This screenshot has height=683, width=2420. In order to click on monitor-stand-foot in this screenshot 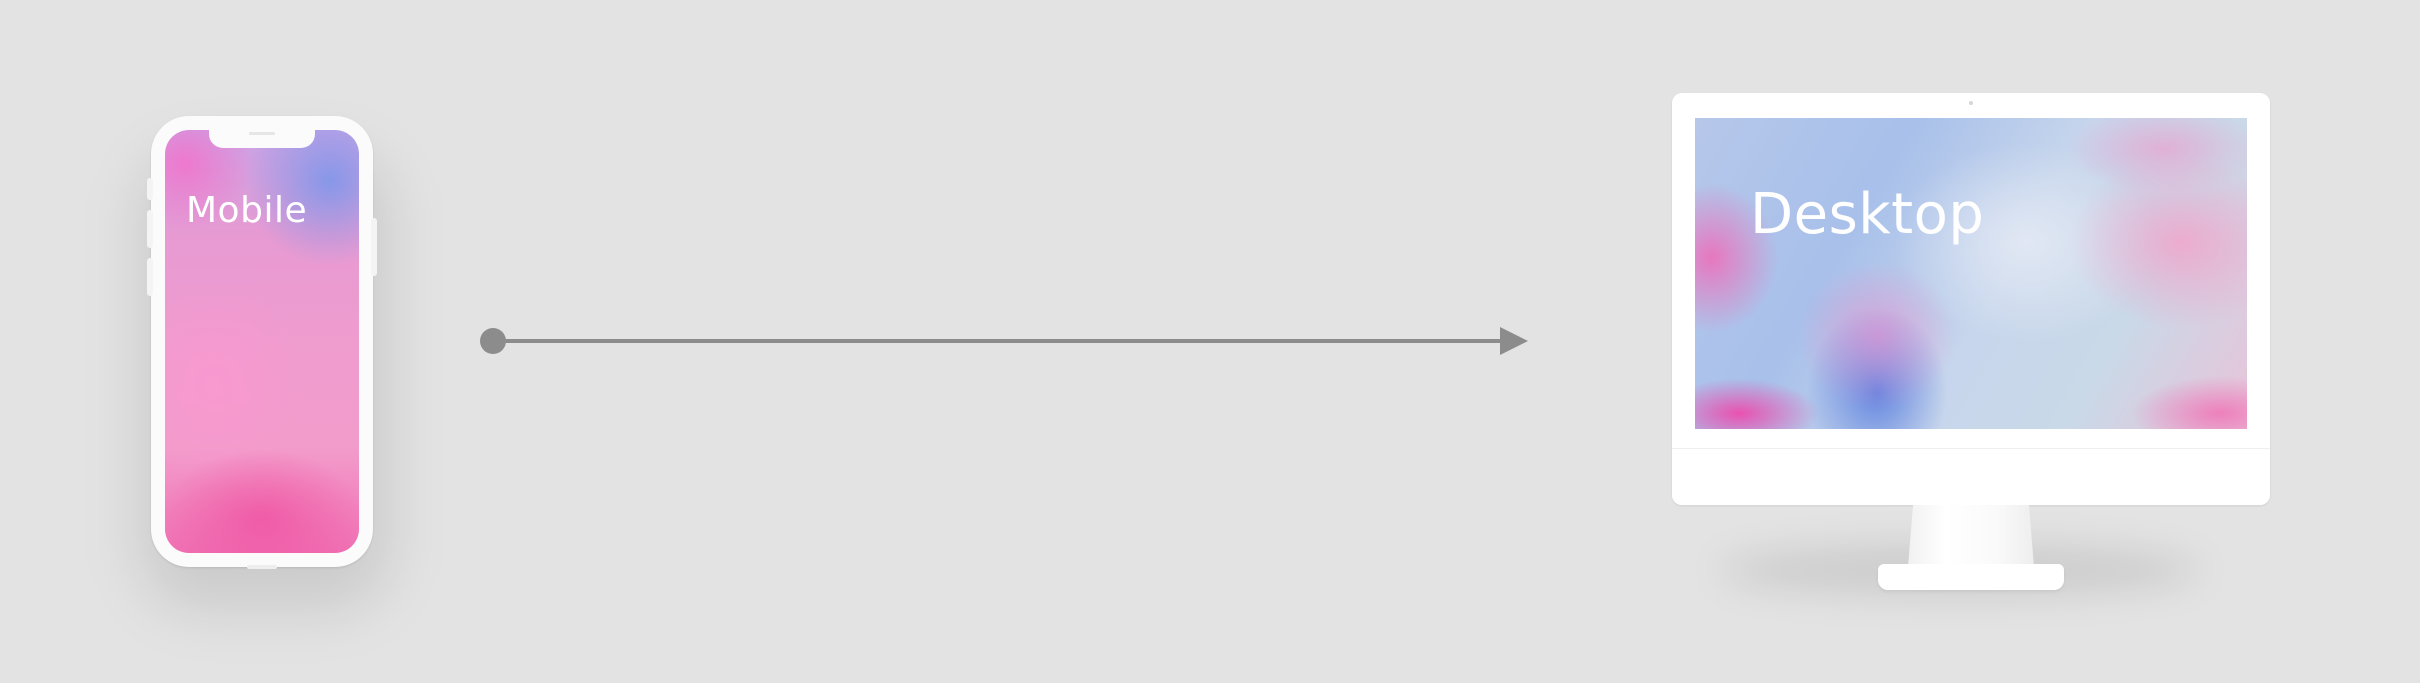, I will do `click(1971, 577)`.